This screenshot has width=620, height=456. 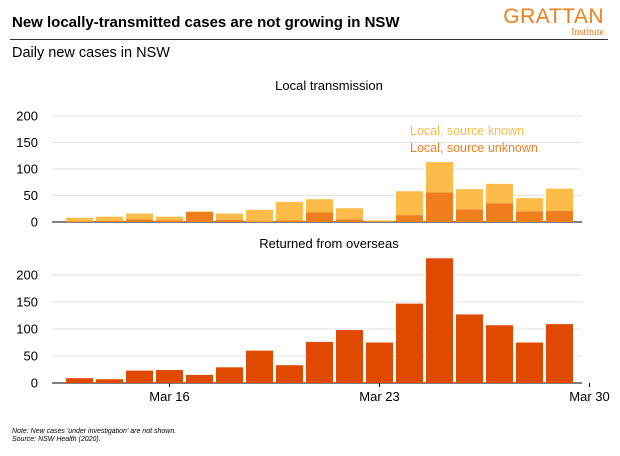 What do you see at coordinates (91, 53) in the screenshot?
I see `chart-subtitle: Daily new cases in NSW` at bounding box center [91, 53].